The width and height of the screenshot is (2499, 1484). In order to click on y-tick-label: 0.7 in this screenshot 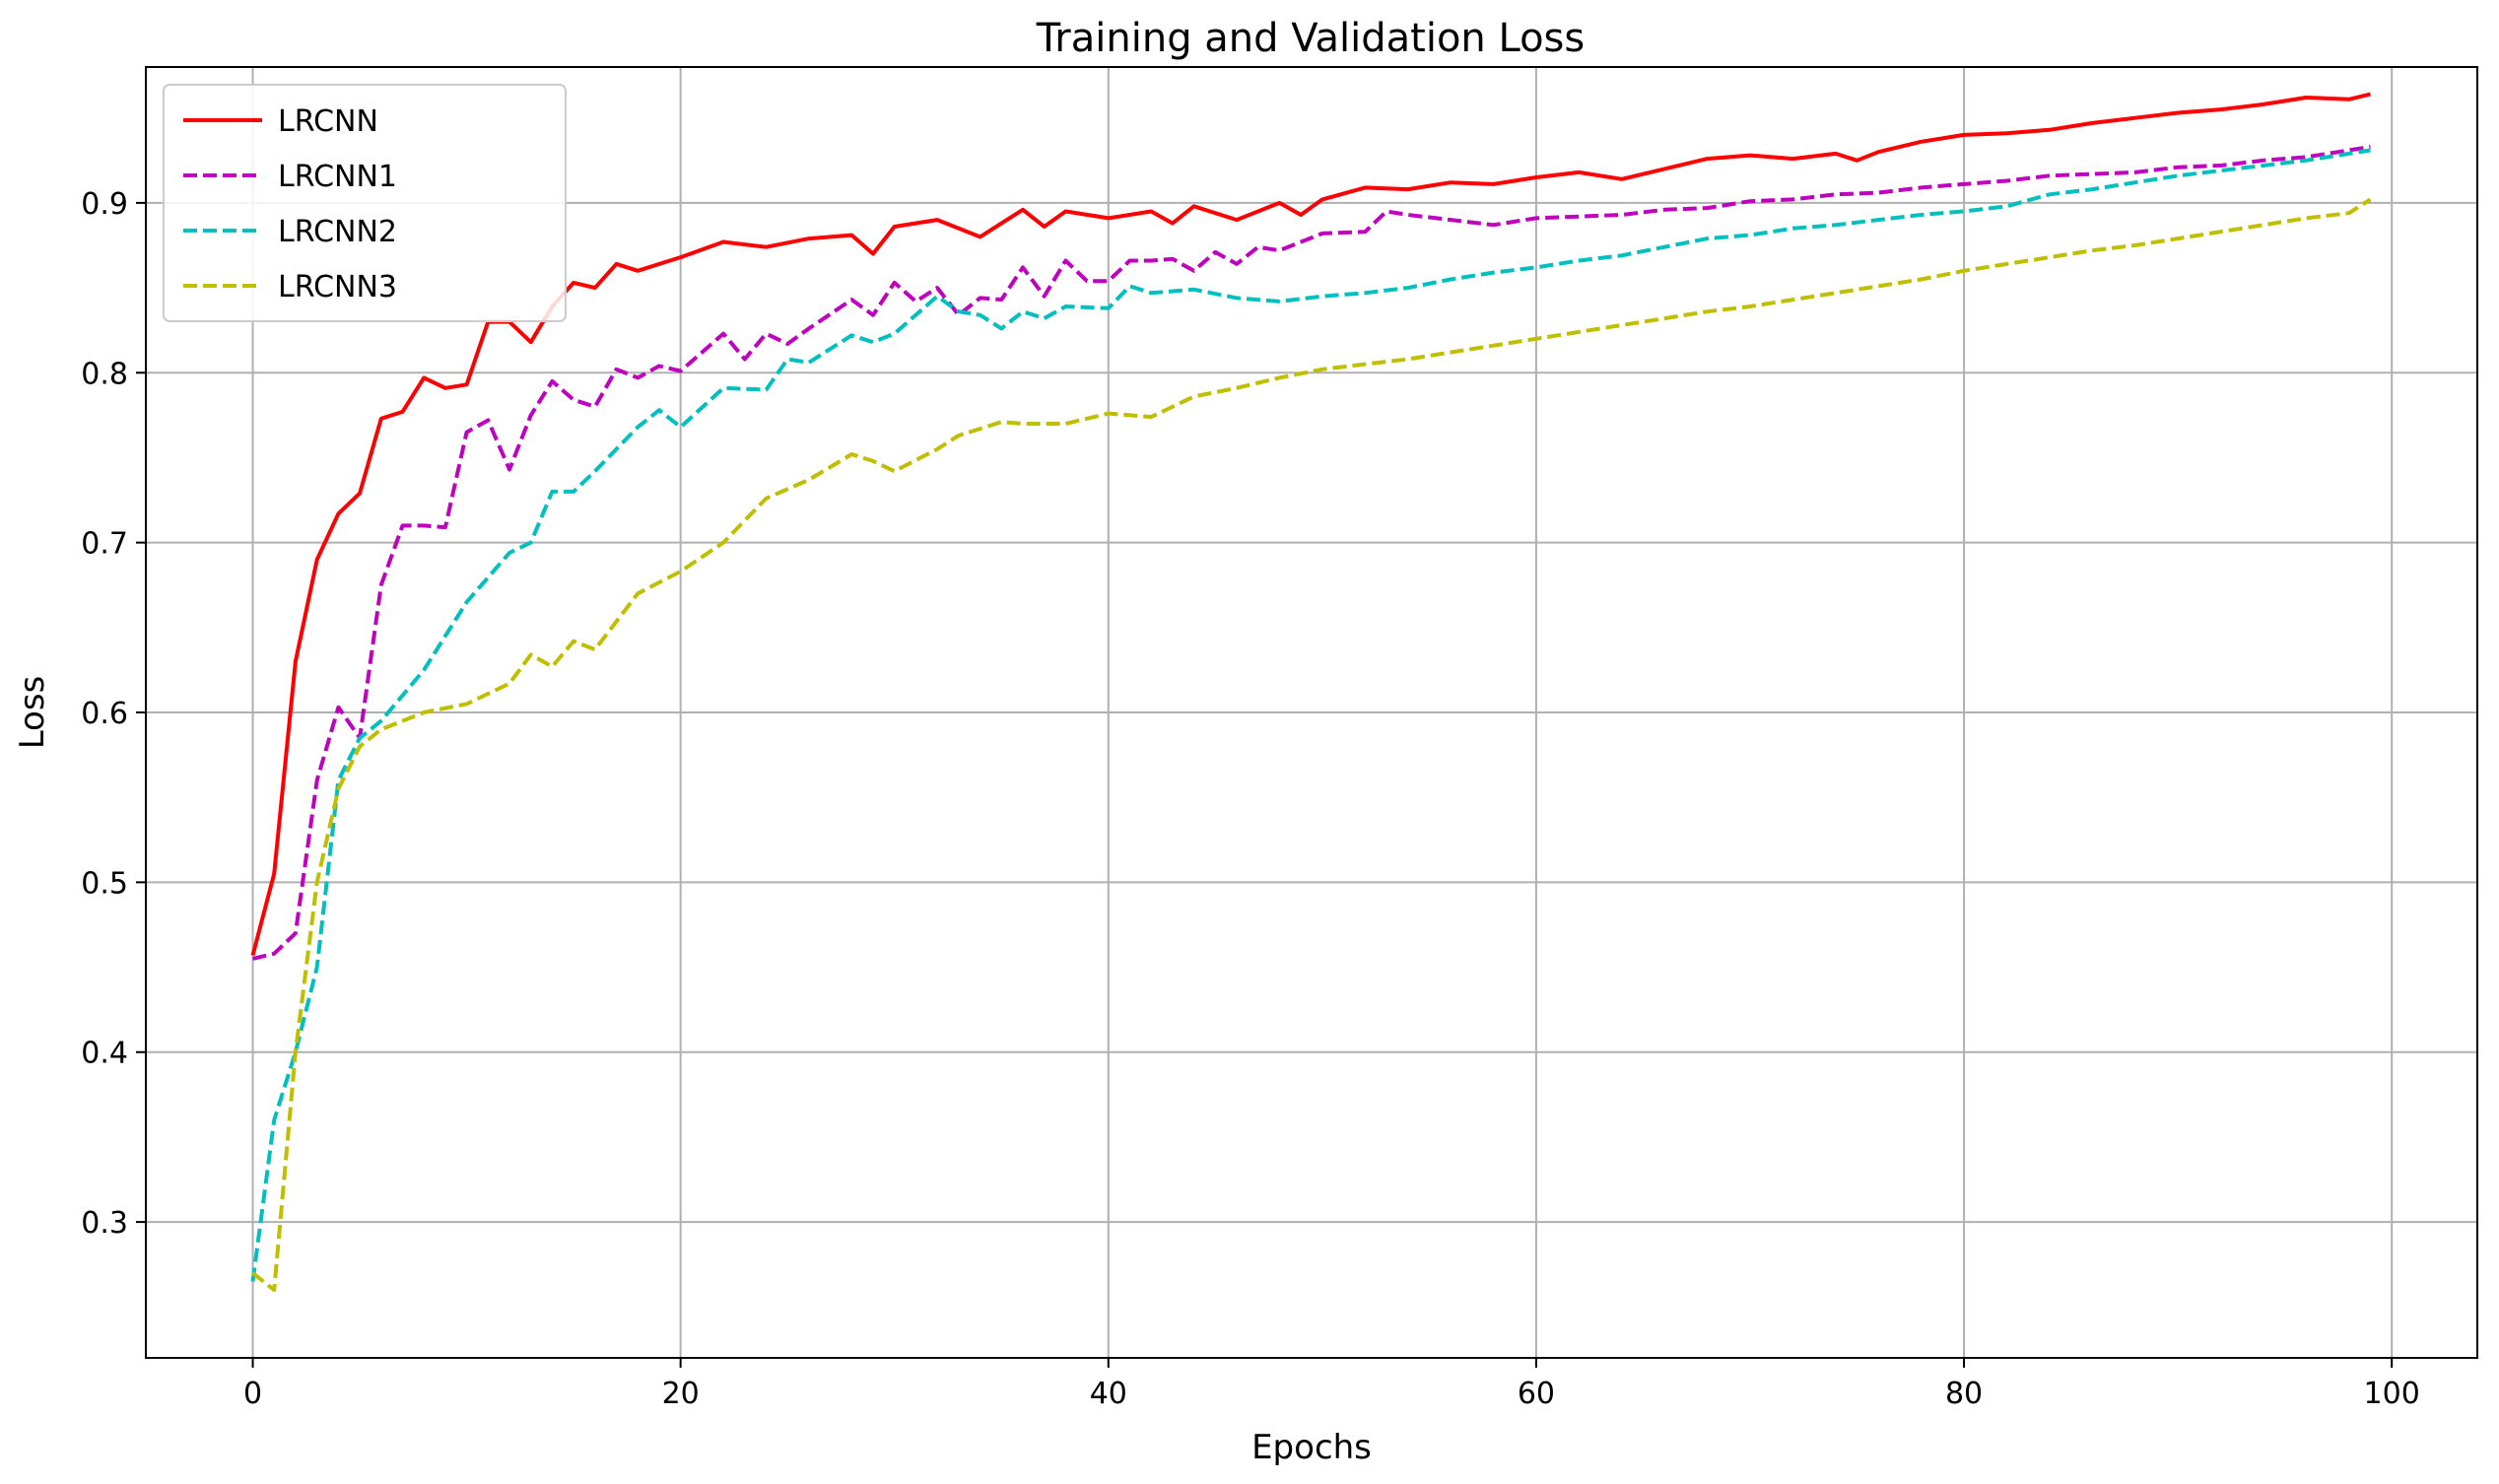, I will do `click(105, 544)`.